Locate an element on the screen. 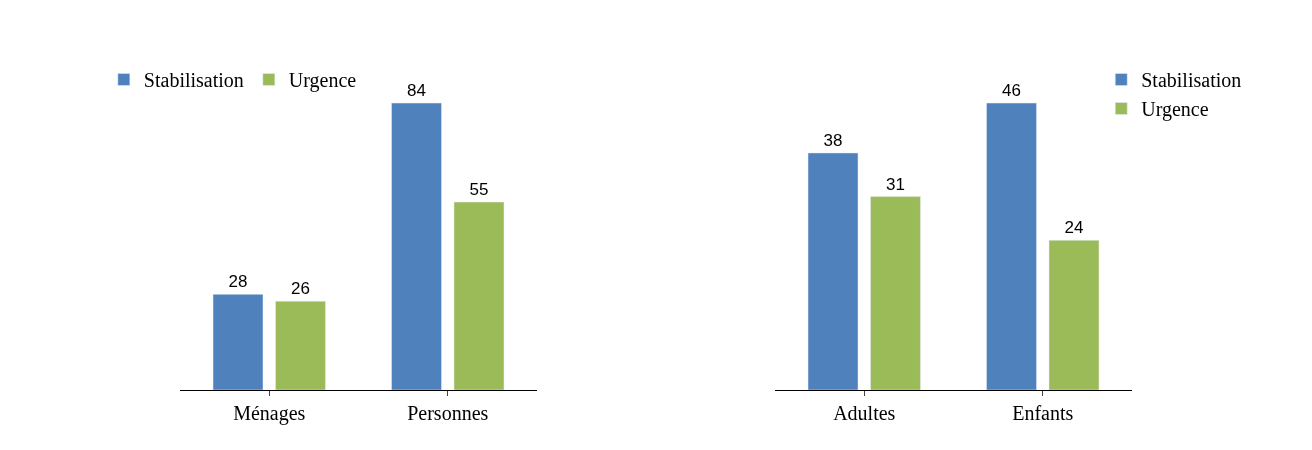 The width and height of the screenshot is (1312, 450). data-label: 28 is located at coordinates (238, 282).